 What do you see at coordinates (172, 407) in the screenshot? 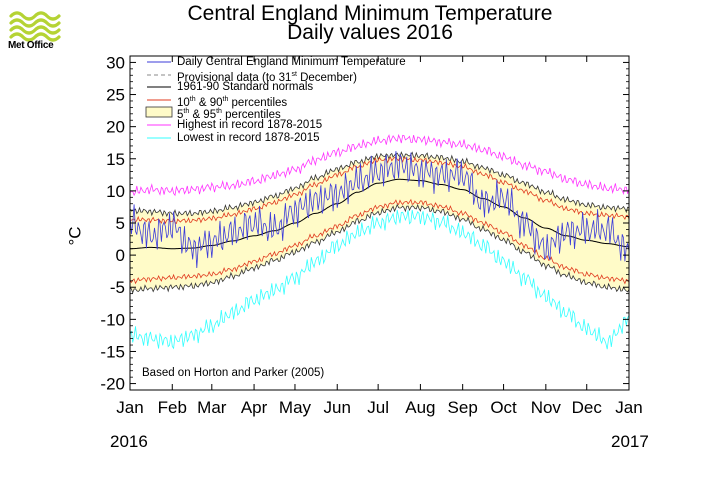
I see `x-month-label: Feb` at bounding box center [172, 407].